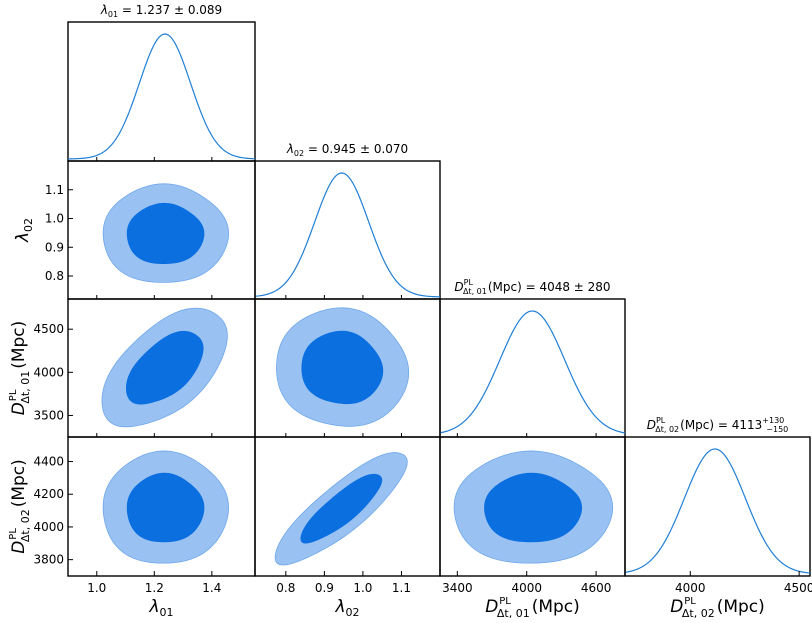 This screenshot has height=623, width=812. What do you see at coordinates (48, 494) in the screenshot?
I see `ytick-label-d02: 4200` at bounding box center [48, 494].